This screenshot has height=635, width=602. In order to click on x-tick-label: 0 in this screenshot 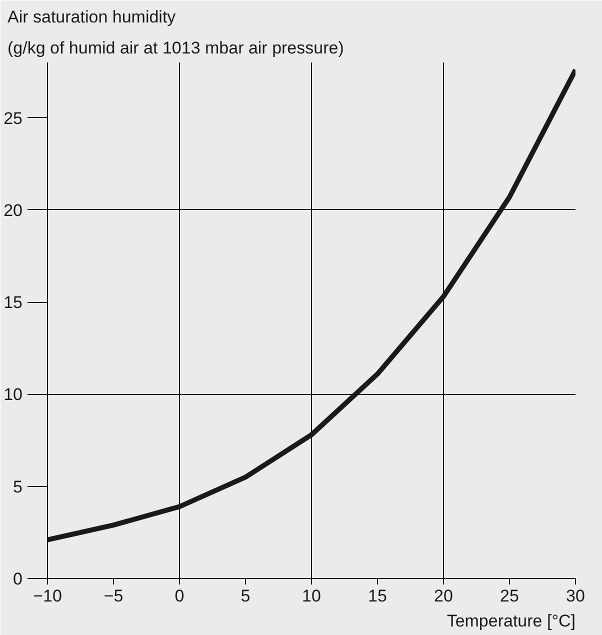, I will do `click(179, 596)`.